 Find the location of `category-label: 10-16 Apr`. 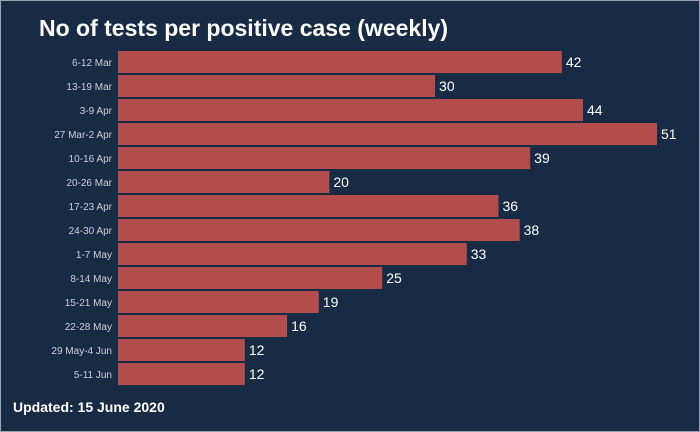

category-label: 10-16 Apr is located at coordinates (91, 159).